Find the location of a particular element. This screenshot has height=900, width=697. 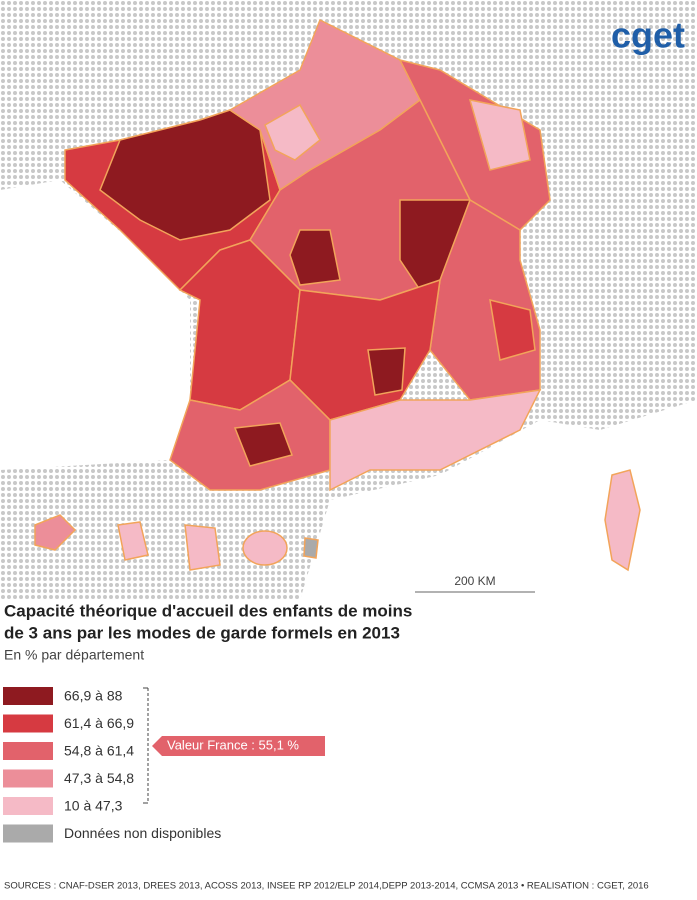

scale-label: 200 KM is located at coordinates (474, 581).